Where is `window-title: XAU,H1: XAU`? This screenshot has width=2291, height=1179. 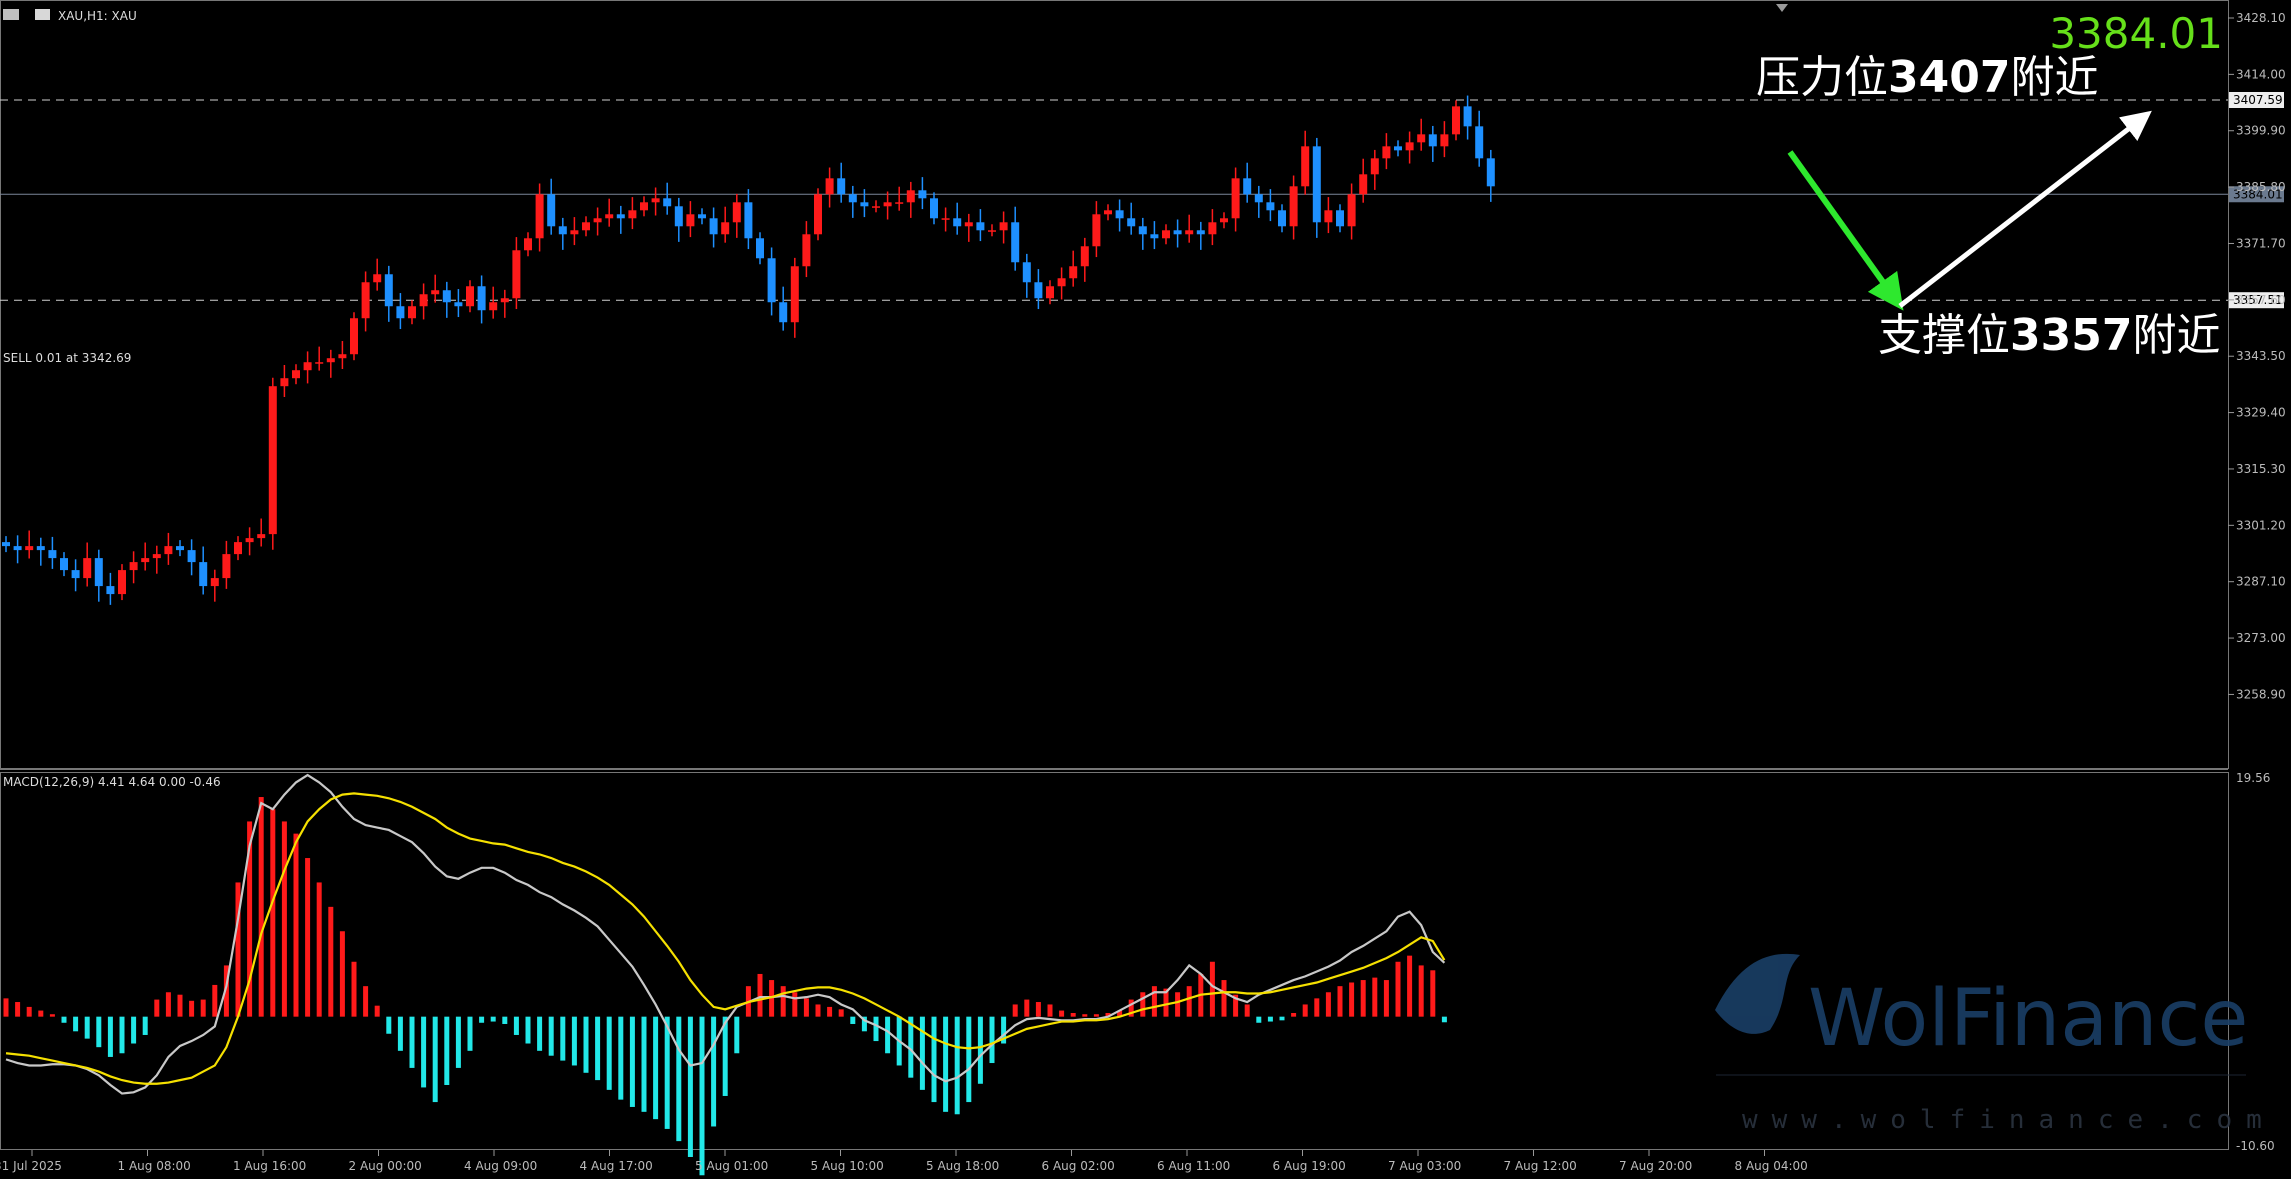 window-title: XAU,H1: XAU is located at coordinates (97, 16).